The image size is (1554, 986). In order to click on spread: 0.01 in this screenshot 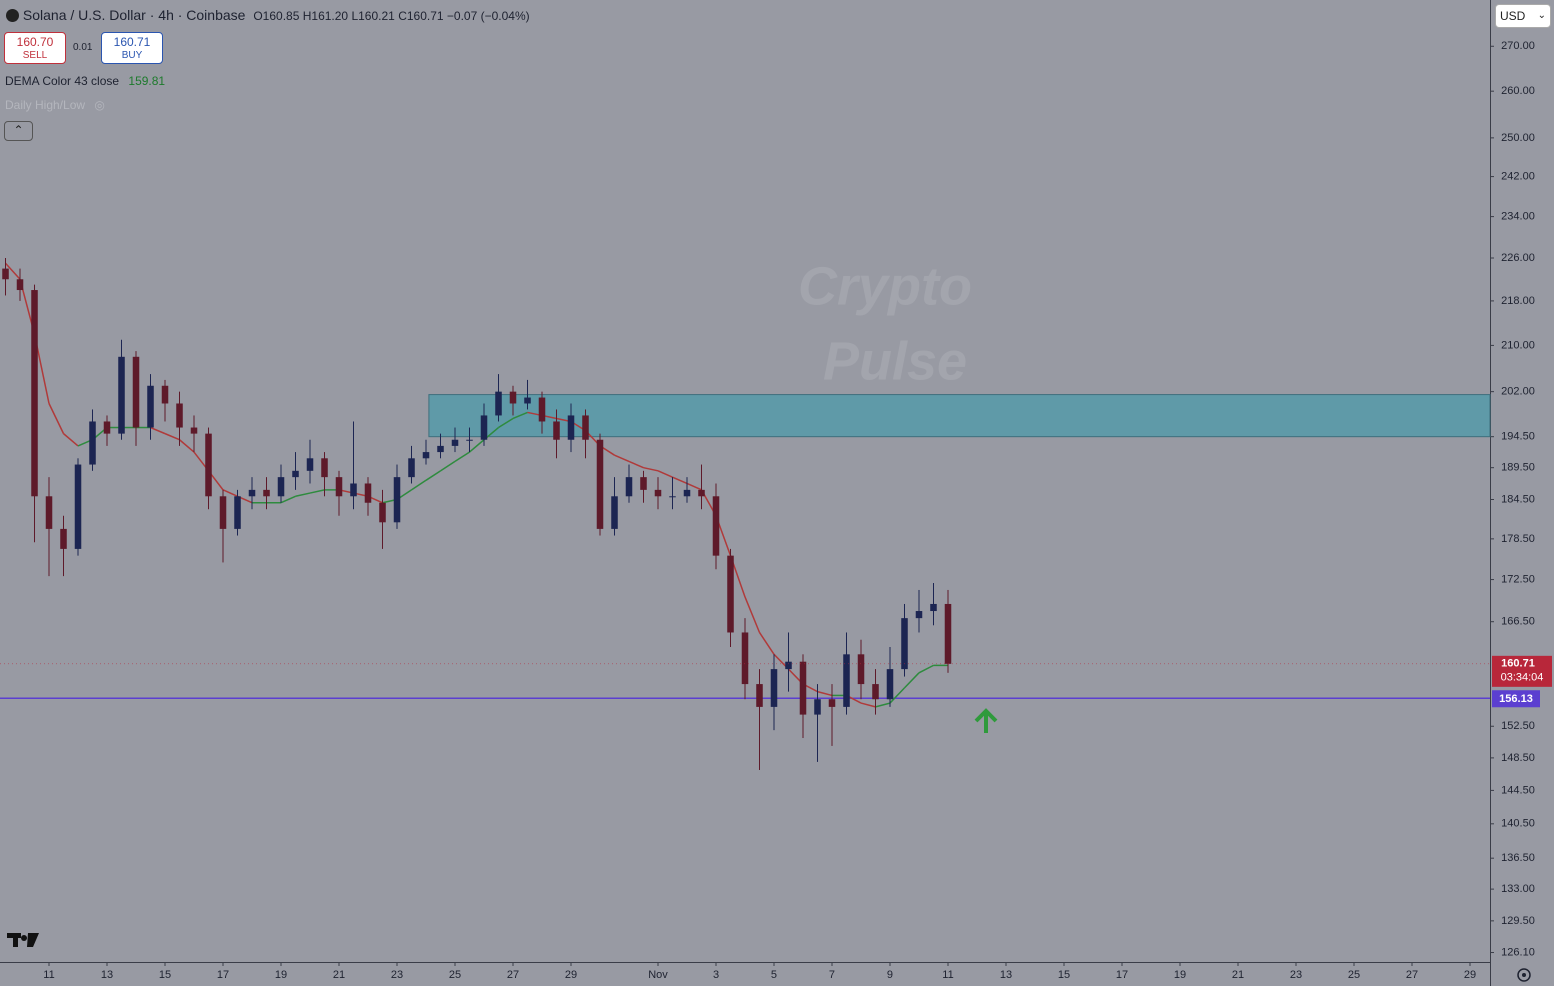, I will do `click(83, 47)`.